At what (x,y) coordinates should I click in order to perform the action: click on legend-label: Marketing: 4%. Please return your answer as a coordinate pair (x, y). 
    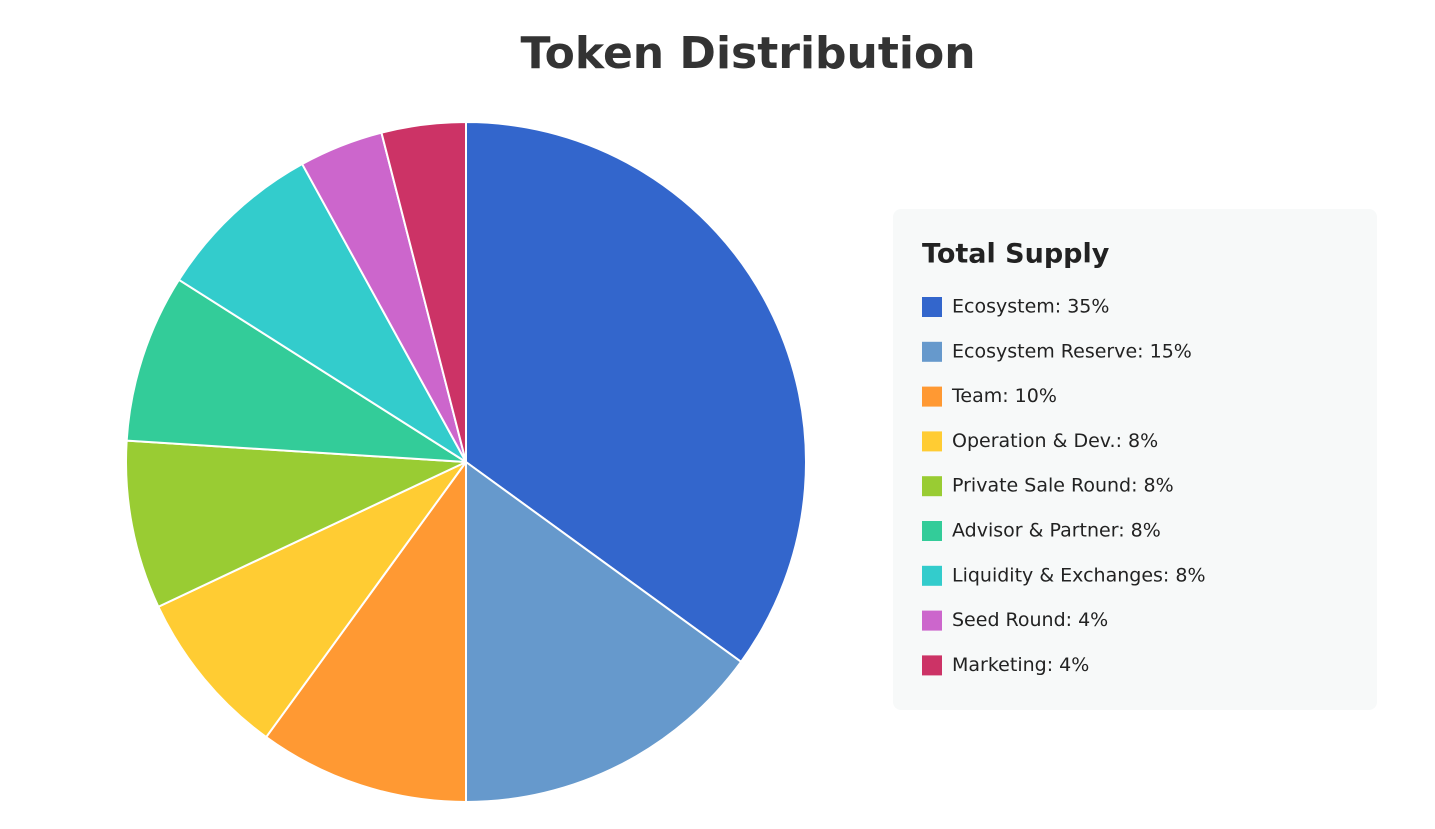
    Looking at the image, I should click on (1020, 665).